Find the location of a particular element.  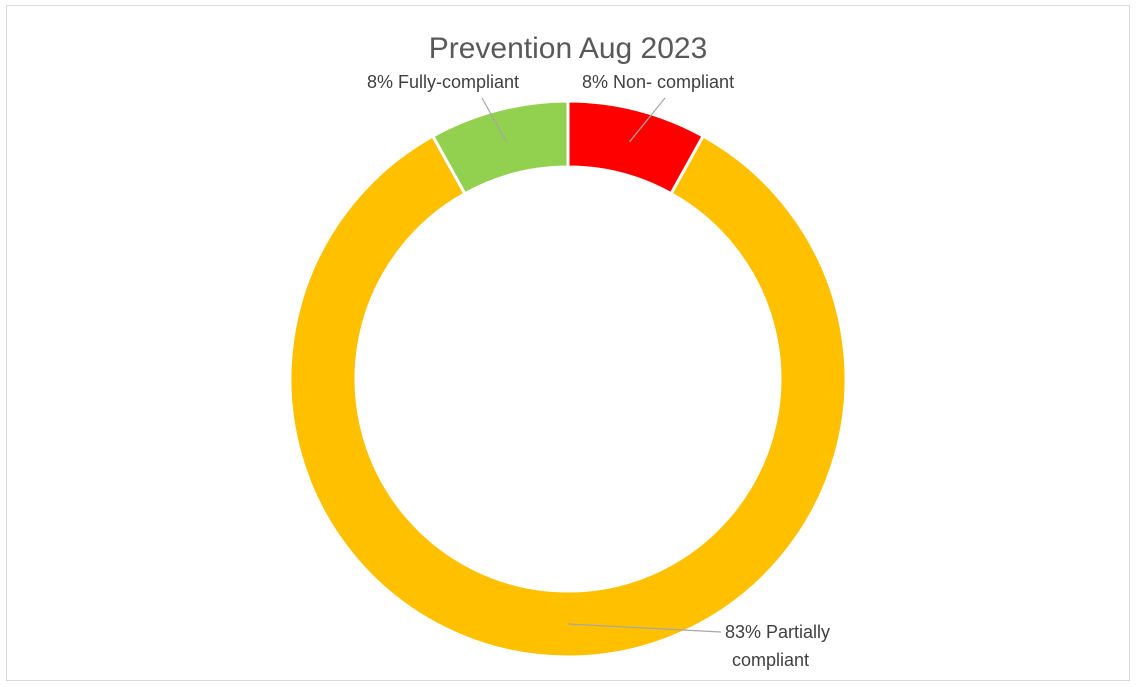

leader-line-fully-compliant is located at coordinates (494, 120).